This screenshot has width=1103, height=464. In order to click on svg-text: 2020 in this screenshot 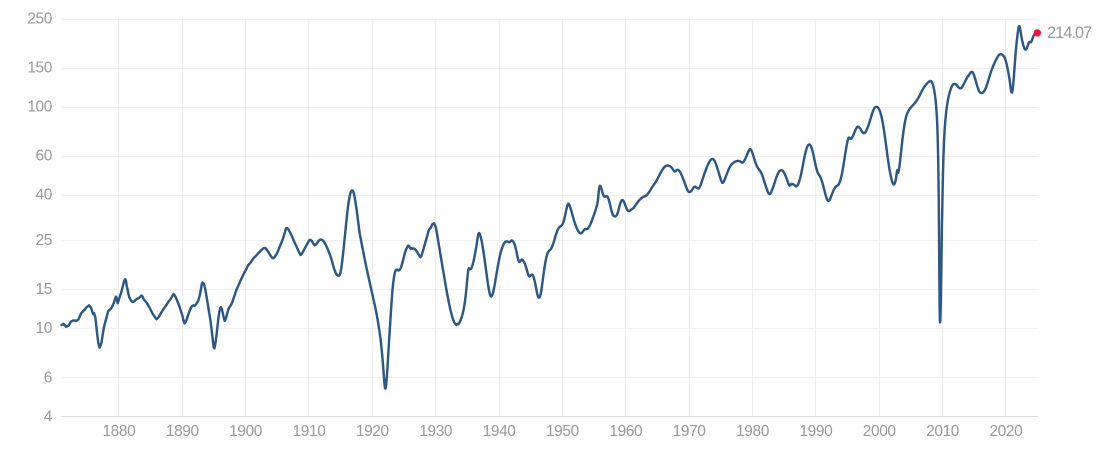, I will do `click(1006, 431)`.